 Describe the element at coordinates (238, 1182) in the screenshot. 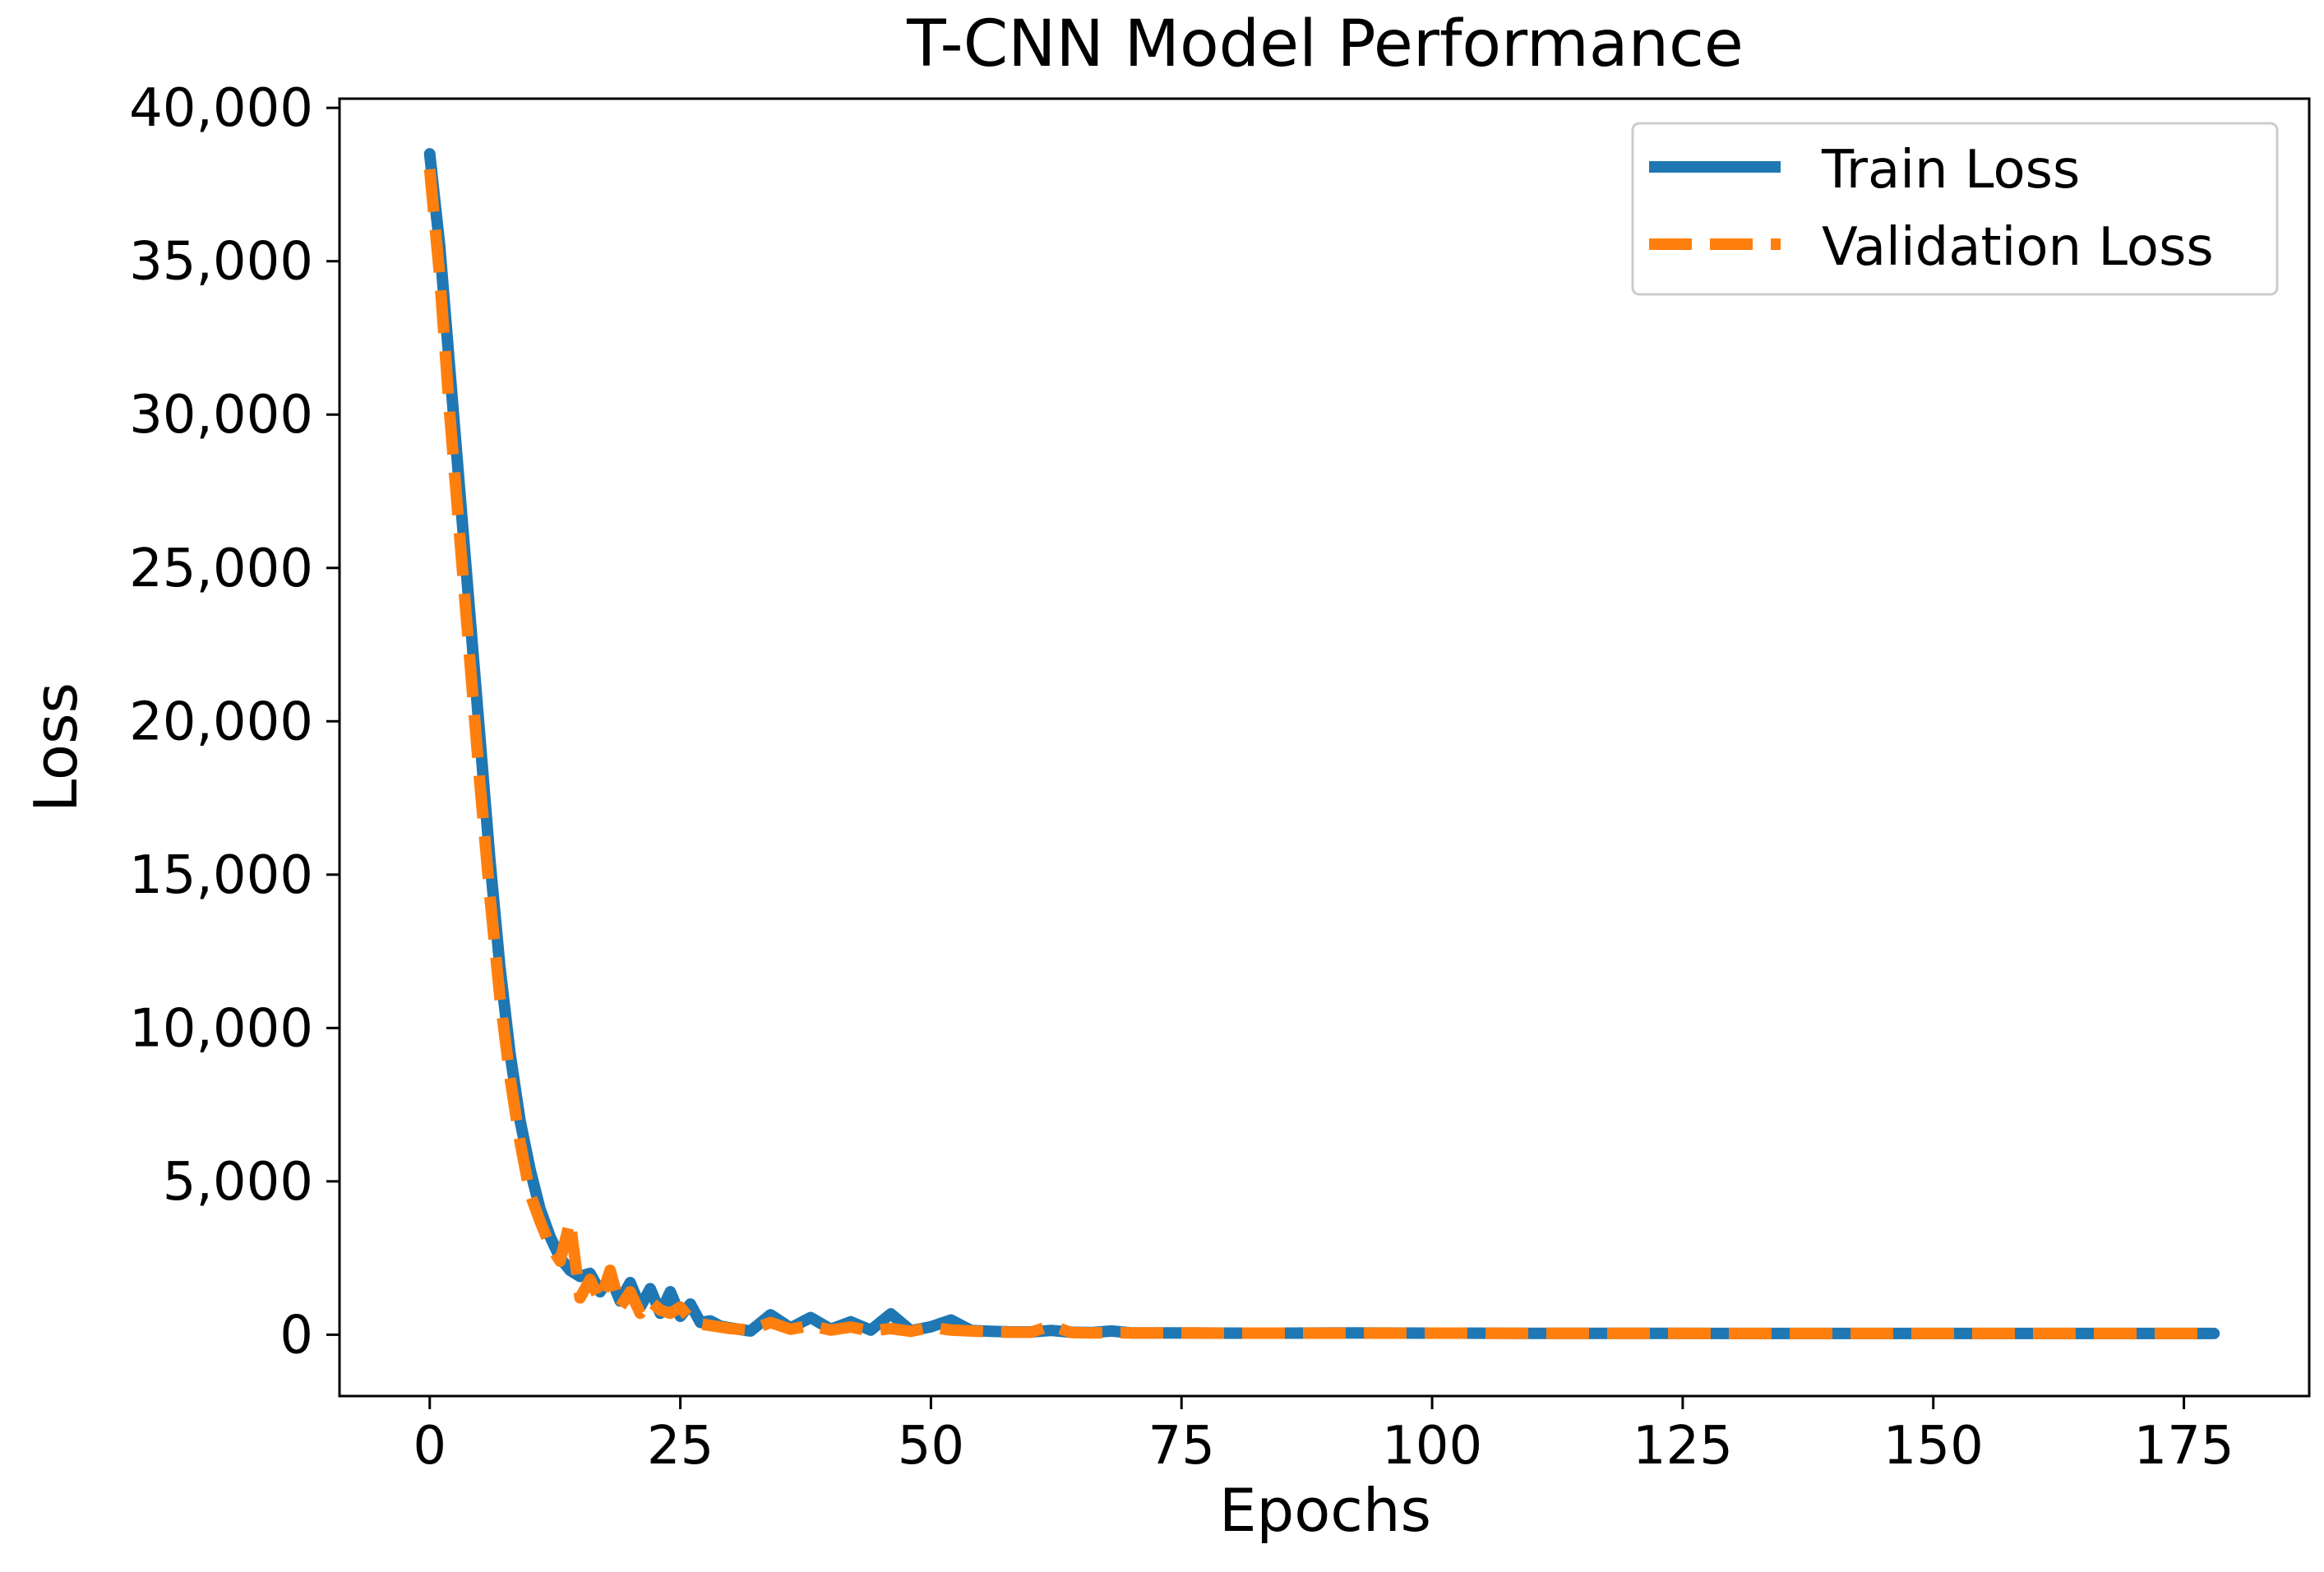

I see `y-tick-label: 5,000` at that location.